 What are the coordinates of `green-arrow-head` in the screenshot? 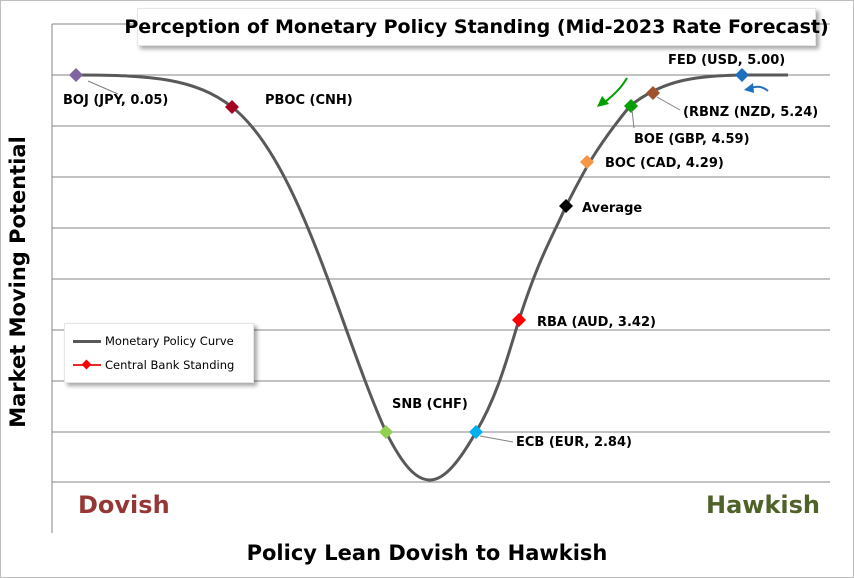 It's located at (603, 101).